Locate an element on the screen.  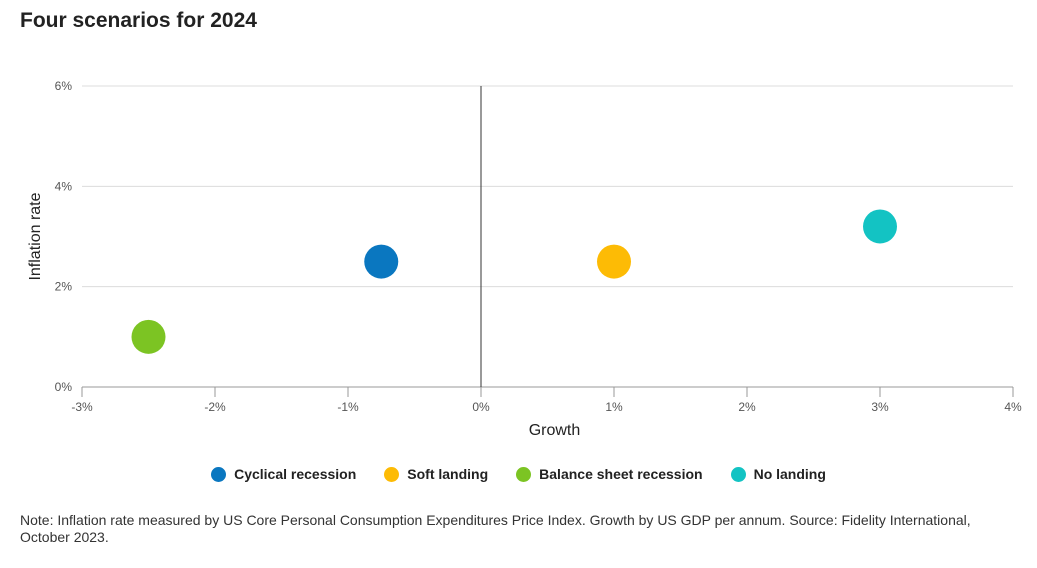
x-tick-label: -3% is located at coordinates (82, 407).